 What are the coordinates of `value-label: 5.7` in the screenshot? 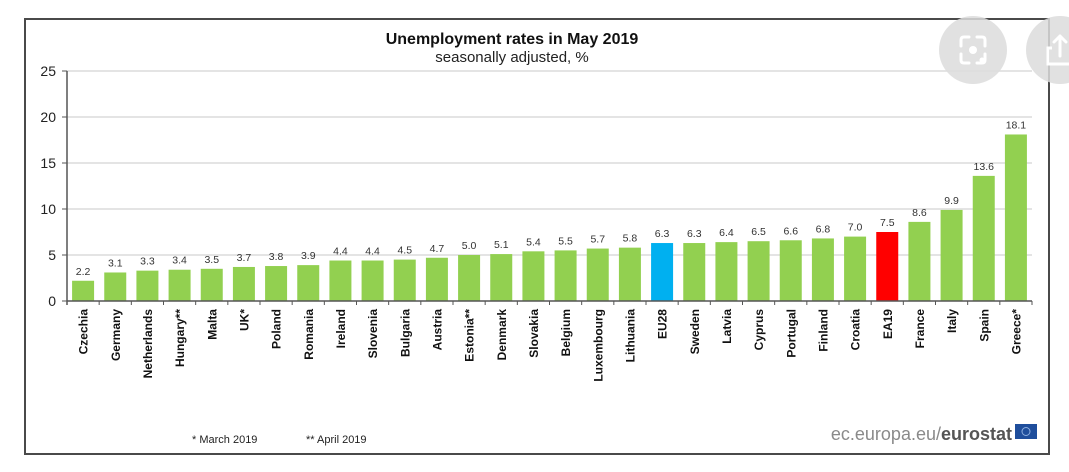 It's located at (597, 240).